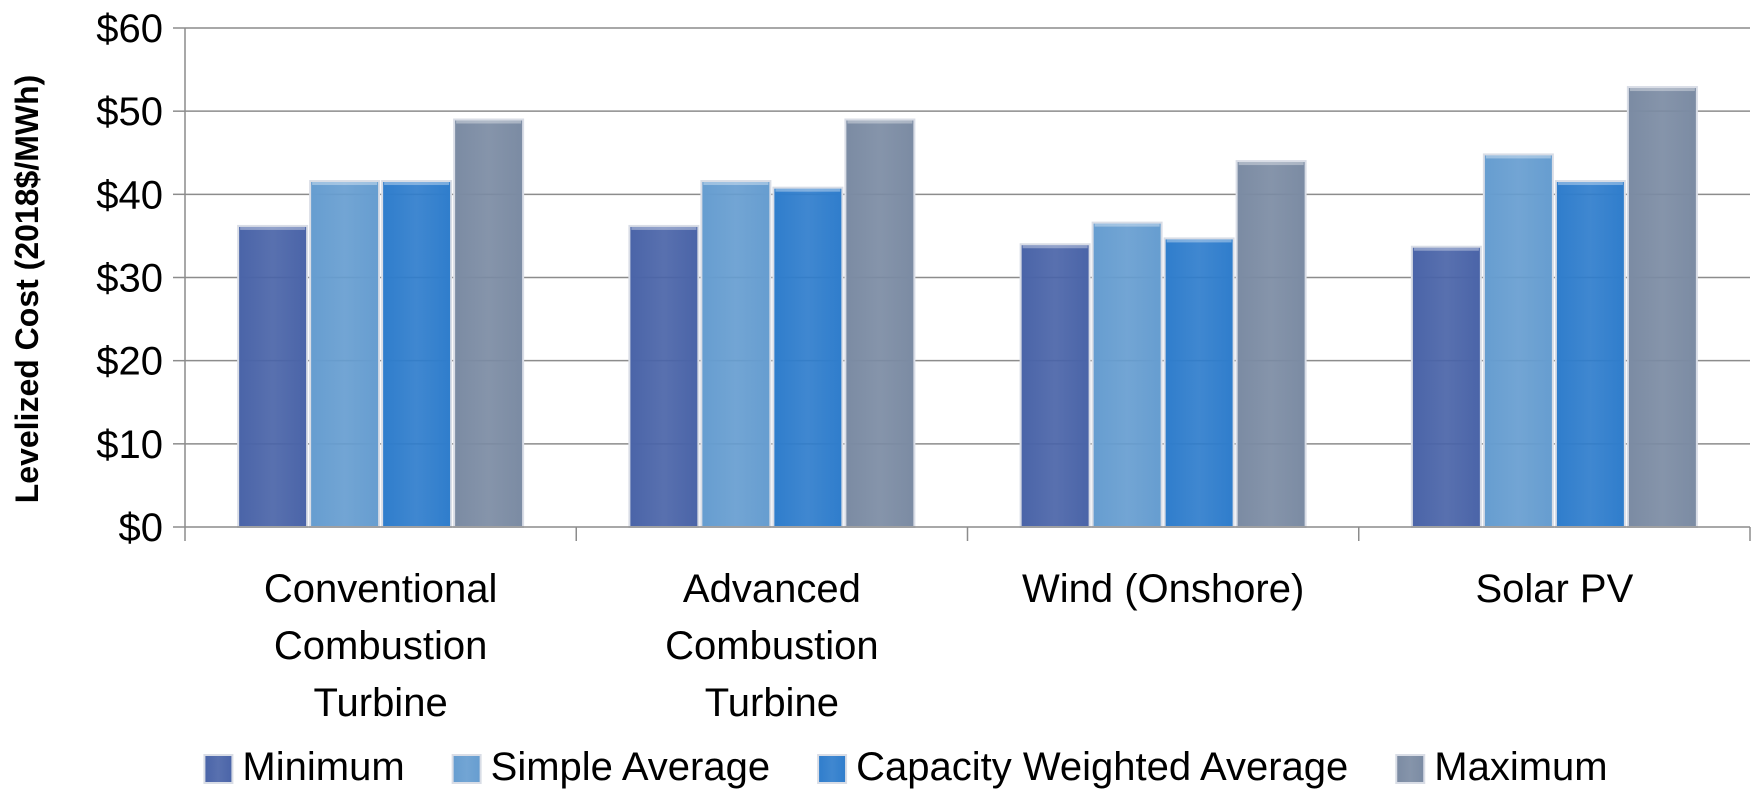  I want to click on y-tick-labels: $0 $10 $20 $30 $40 $50 $60, so click(129, 278).